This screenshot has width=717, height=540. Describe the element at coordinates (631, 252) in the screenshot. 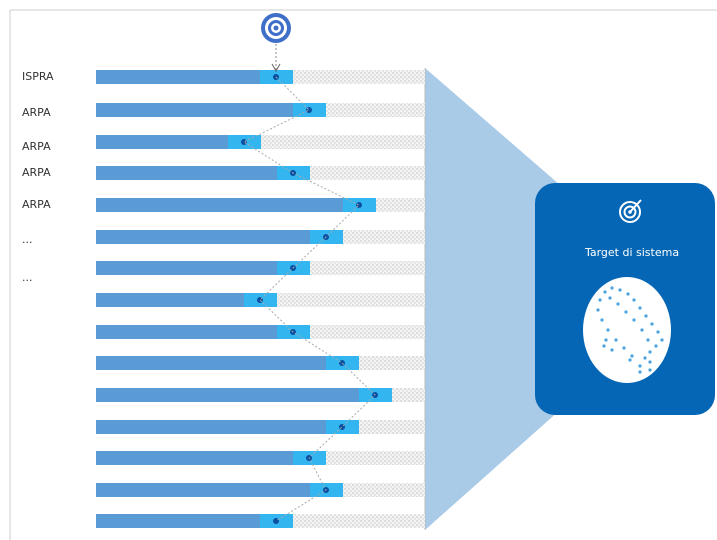

I see `target-box-title: Target di sistema` at that location.